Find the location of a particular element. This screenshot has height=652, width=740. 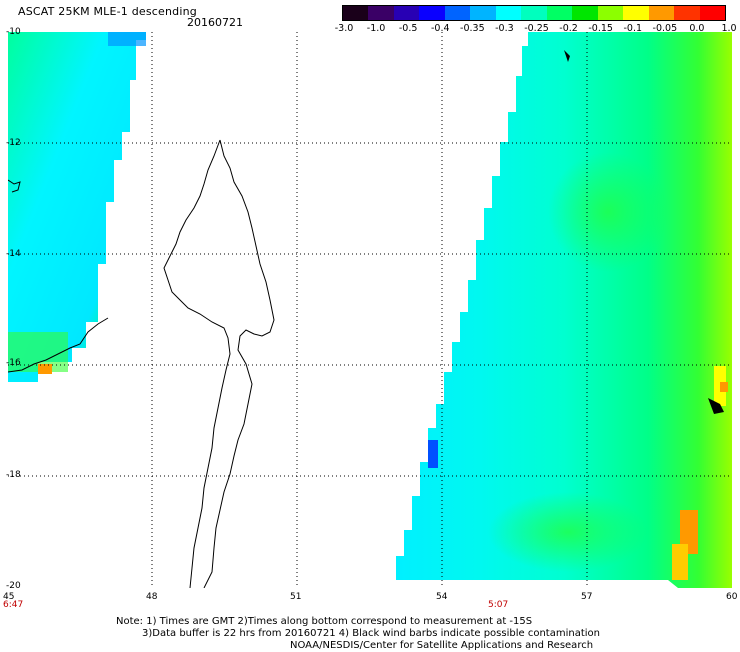

yellow-cells is located at coordinates (680, 562).